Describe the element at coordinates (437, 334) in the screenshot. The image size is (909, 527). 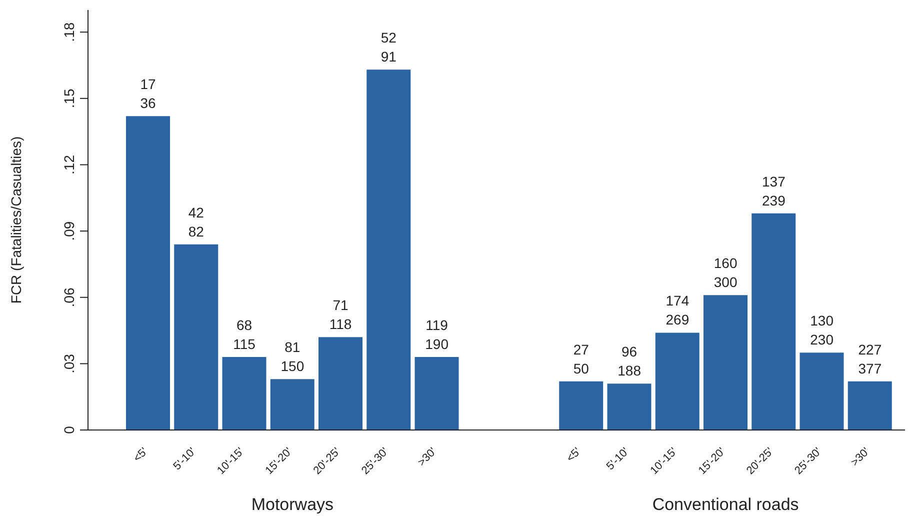
I see `annotation: 119 190` at that location.